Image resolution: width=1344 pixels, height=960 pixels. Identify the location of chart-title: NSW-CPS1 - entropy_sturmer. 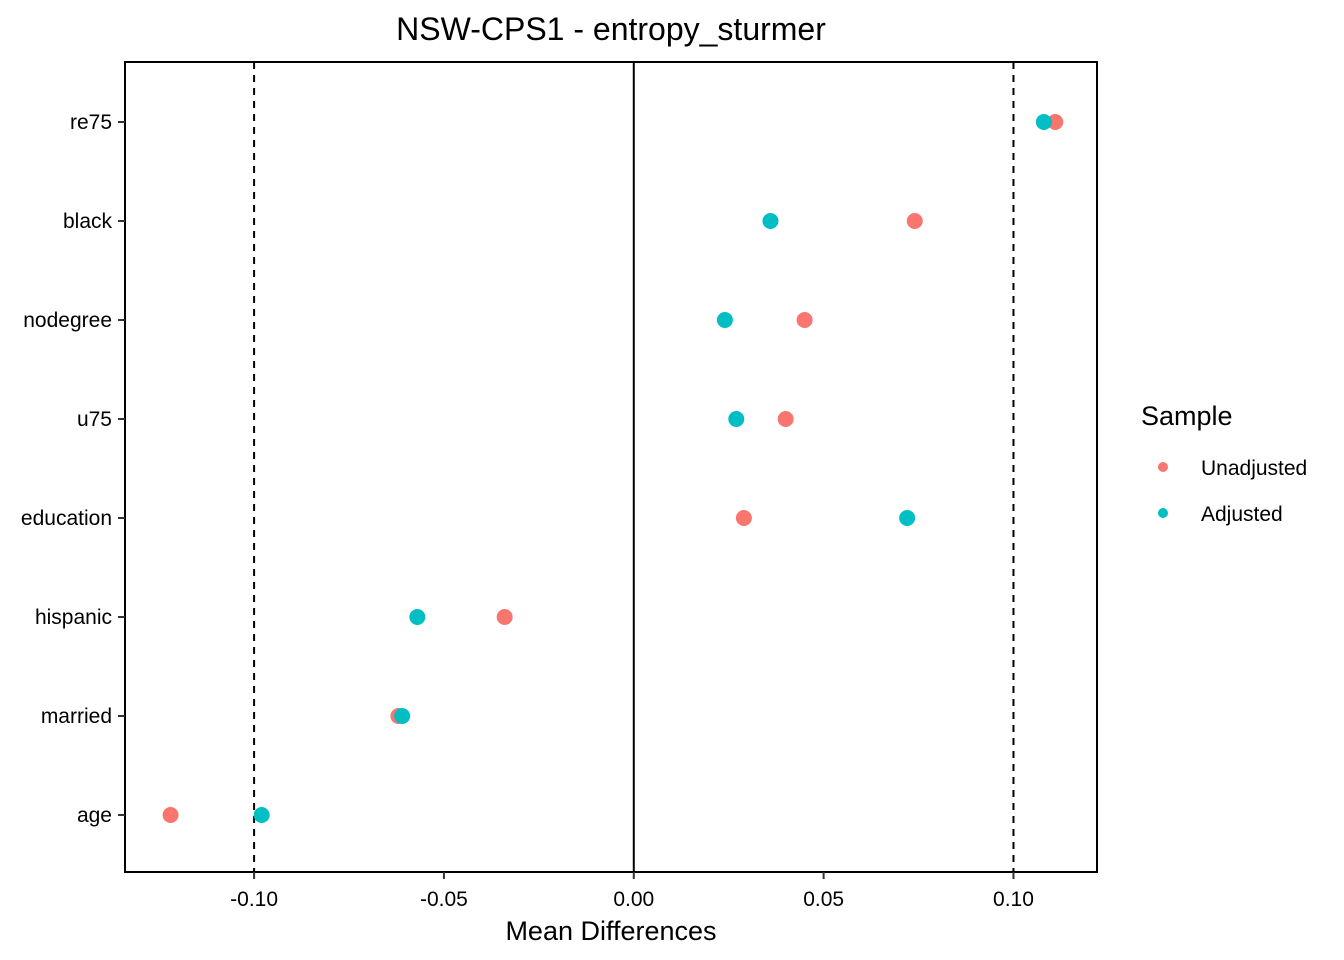
(611, 29).